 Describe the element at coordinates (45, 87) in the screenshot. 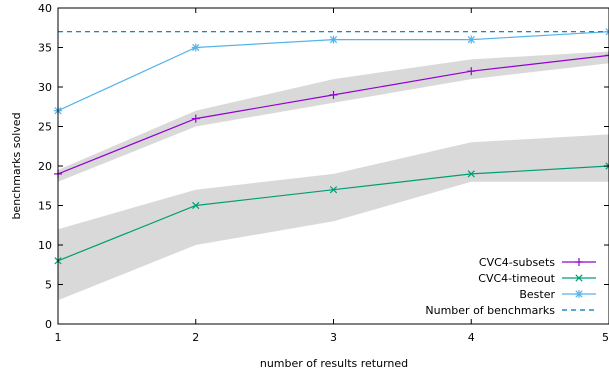

I see `y-tick-label: 30` at that location.